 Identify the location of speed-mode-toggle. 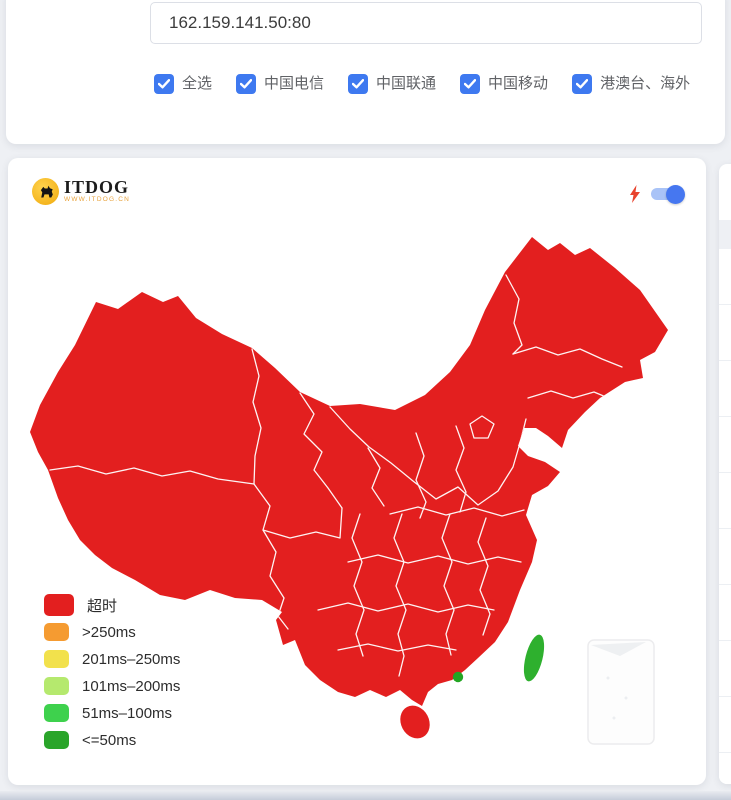
(668, 194).